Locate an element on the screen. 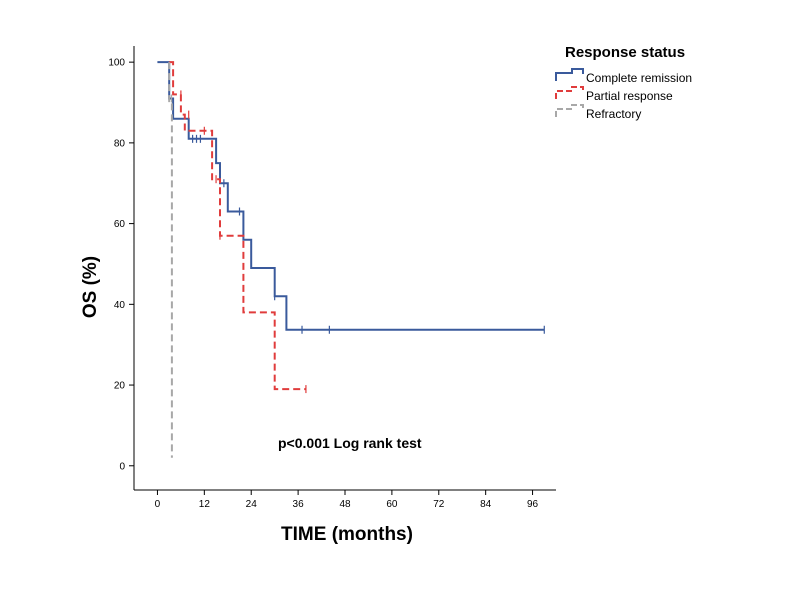 Image resolution: width=791 pixels, height=611 pixels. y-tick-label: 100 is located at coordinates (116, 63).